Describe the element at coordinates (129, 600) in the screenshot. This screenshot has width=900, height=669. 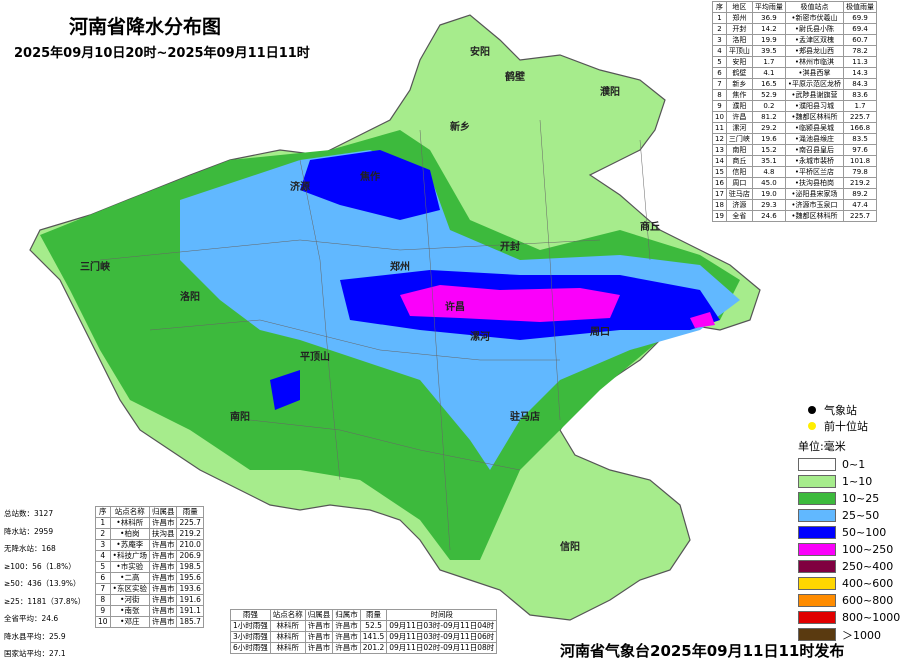
I see `cell: •河街` at that location.